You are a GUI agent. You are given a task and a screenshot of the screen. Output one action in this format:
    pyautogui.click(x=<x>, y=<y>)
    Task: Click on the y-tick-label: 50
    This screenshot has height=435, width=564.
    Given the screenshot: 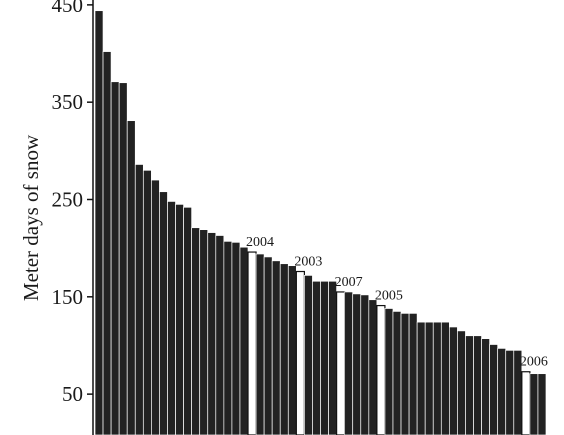 What is the action you would take?
    pyautogui.click(x=72, y=394)
    